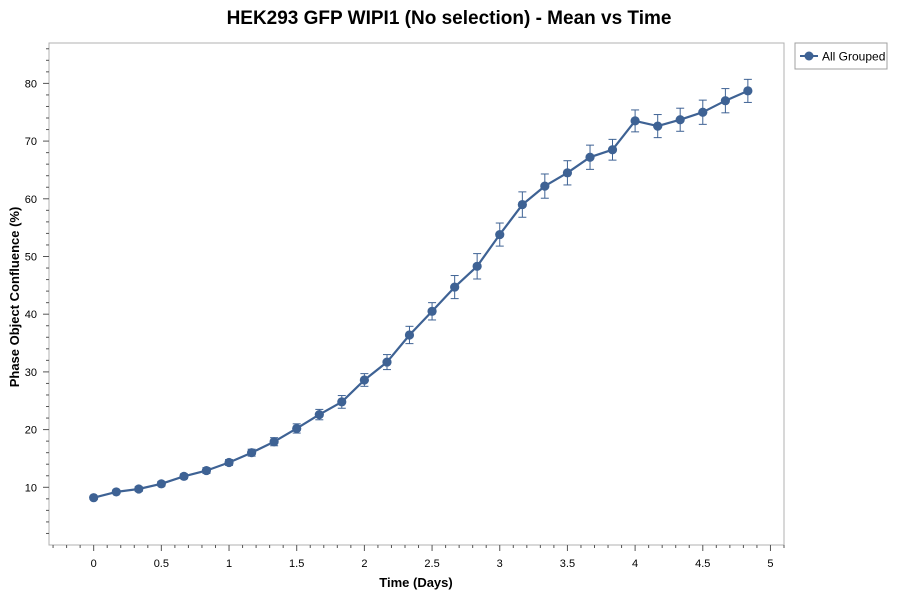 This screenshot has width=898, height=599. Describe the element at coordinates (522, 204) in the screenshot. I see `data-point: 3.167, 59` at that location.